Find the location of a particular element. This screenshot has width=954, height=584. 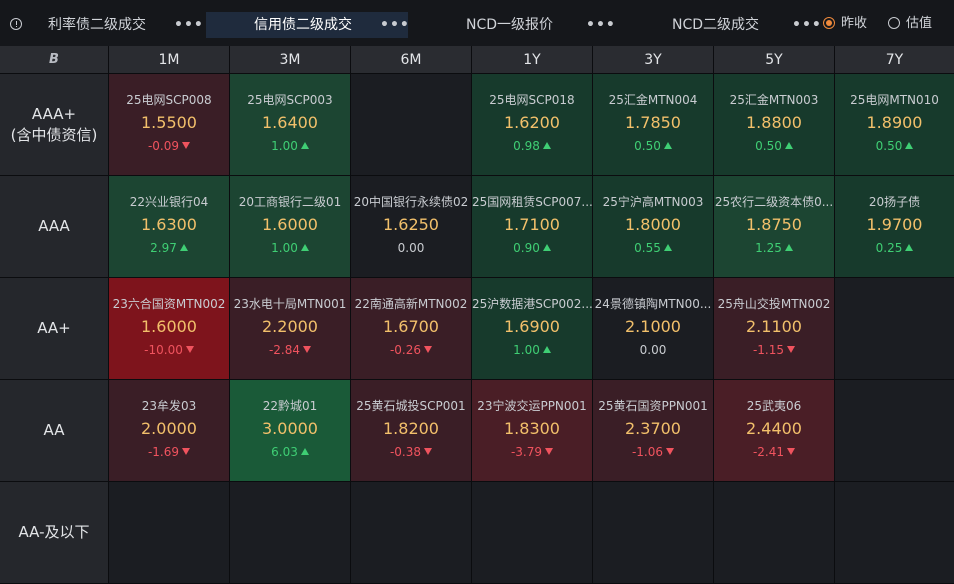

bond-rate: 1.8300 is located at coordinates (532, 428).